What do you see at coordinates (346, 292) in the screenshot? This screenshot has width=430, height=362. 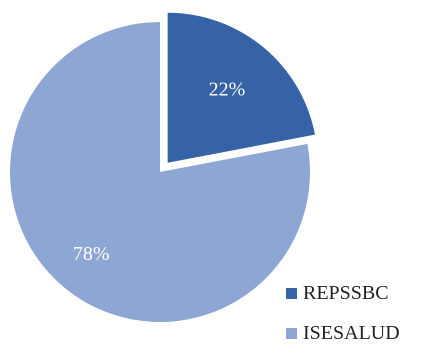 I see `legend-label-repssbc: REPSSBC` at bounding box center [346, 292].